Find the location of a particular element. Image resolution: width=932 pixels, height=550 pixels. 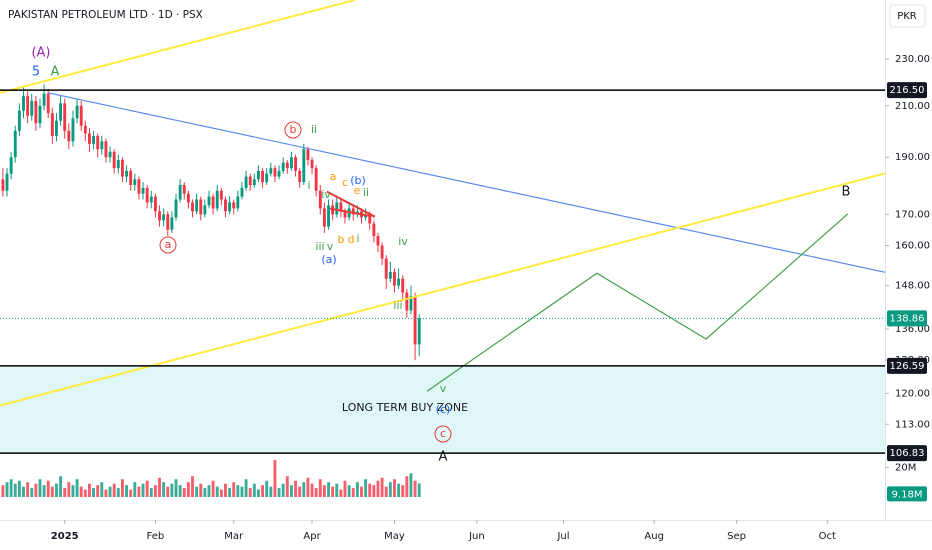

wave-label: ii is located at coordinates (314, 129).